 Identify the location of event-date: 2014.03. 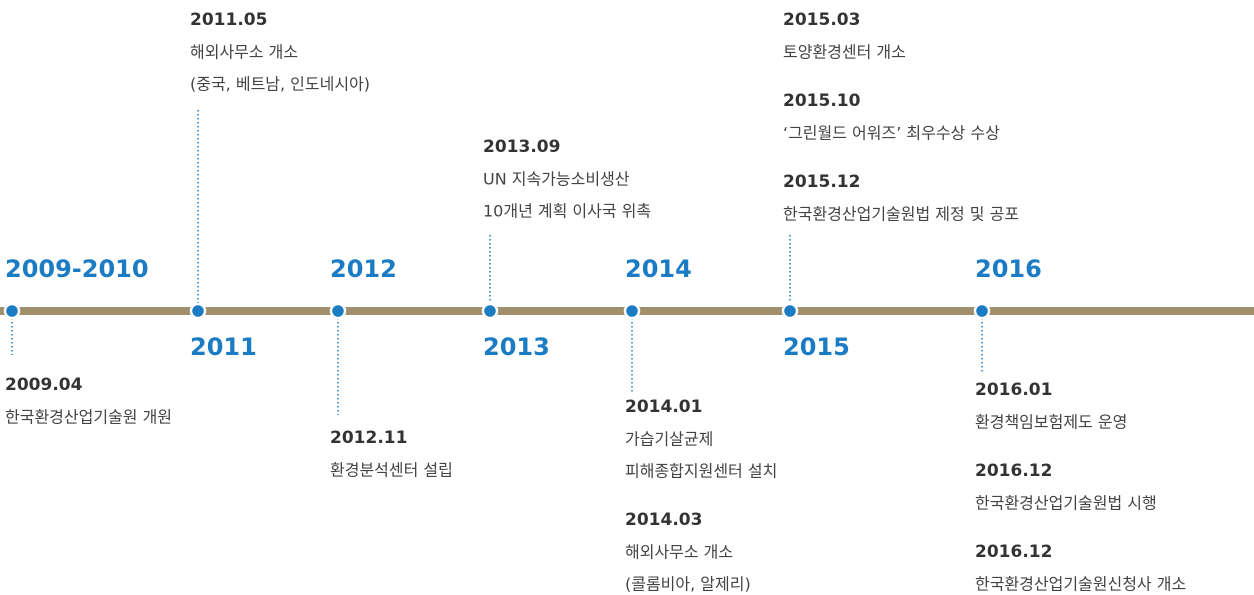
(663, 520).